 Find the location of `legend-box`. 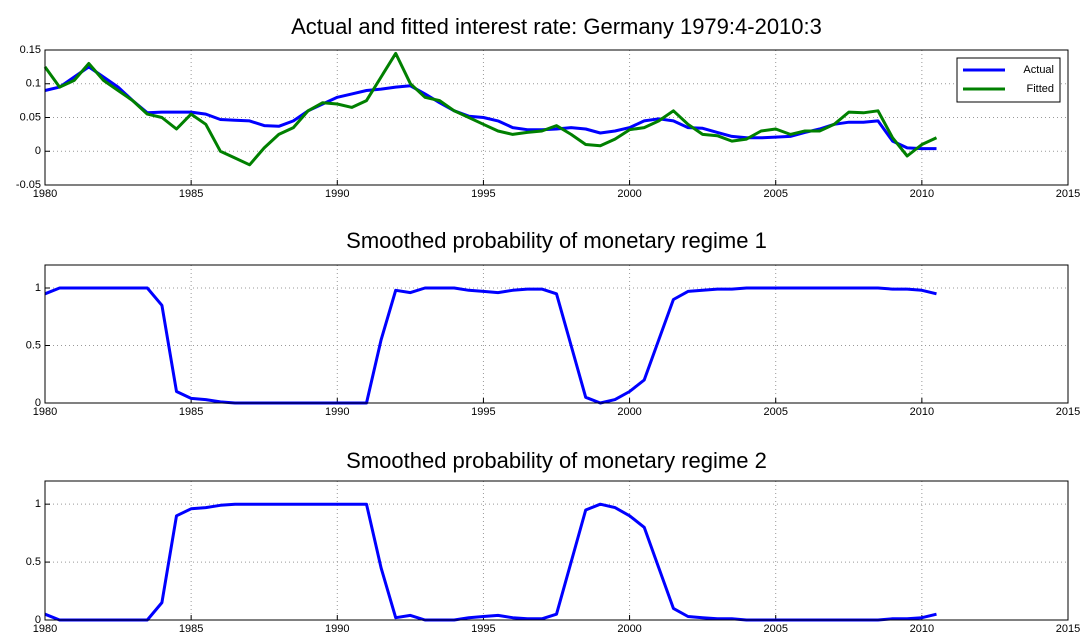

legend-box is located at coordinates (1008, 80).